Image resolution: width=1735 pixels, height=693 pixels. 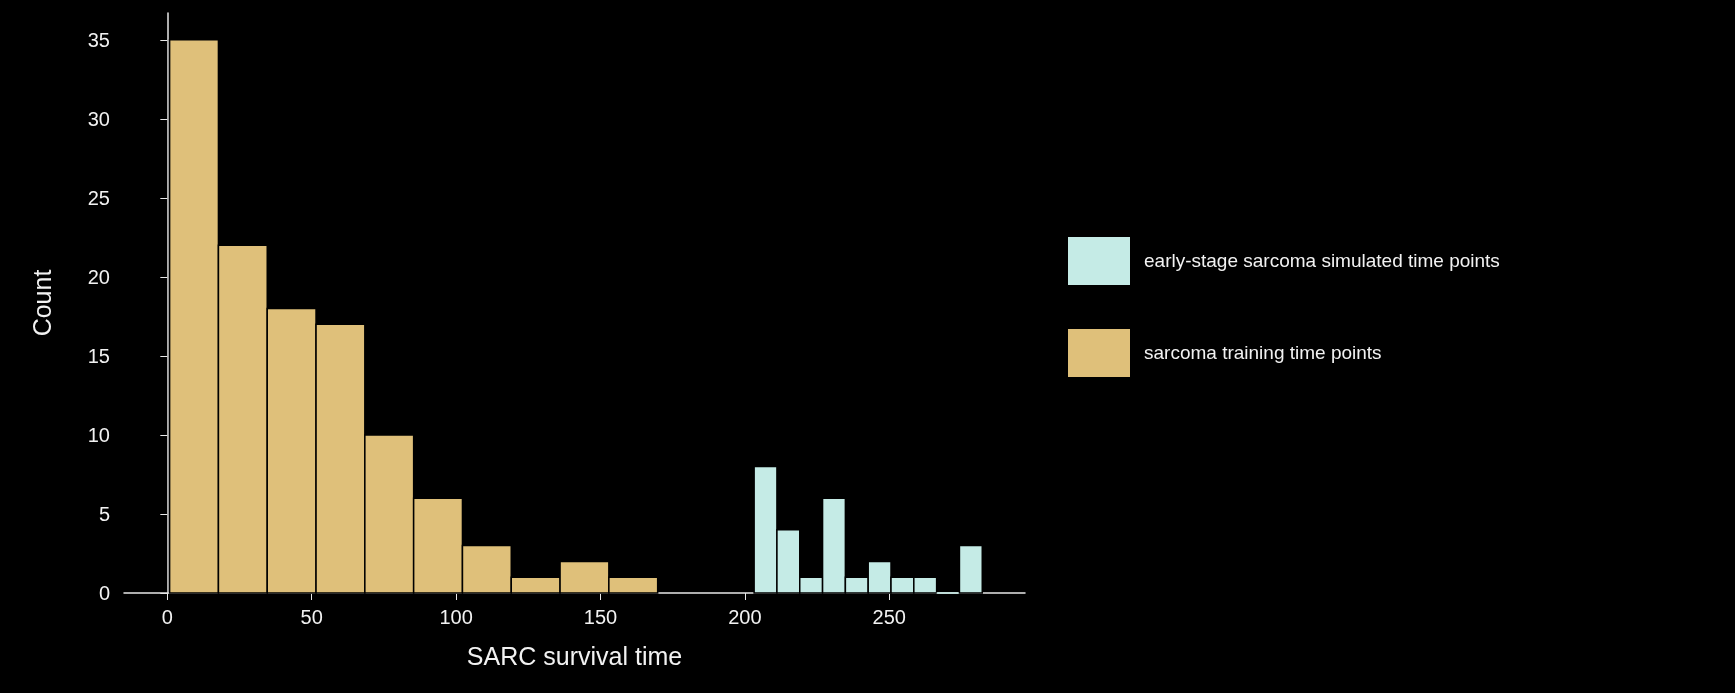 I want to click on y-tick-label: 5, so click(x=104, y=513).